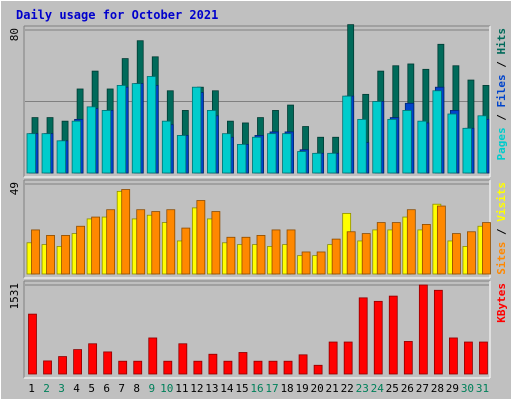 The height and width of the screenshot is (400, 512). Describe the element at coordinates (61, 388) in the screenshot. I see `x-tick-label-day-3: 3` at that location.